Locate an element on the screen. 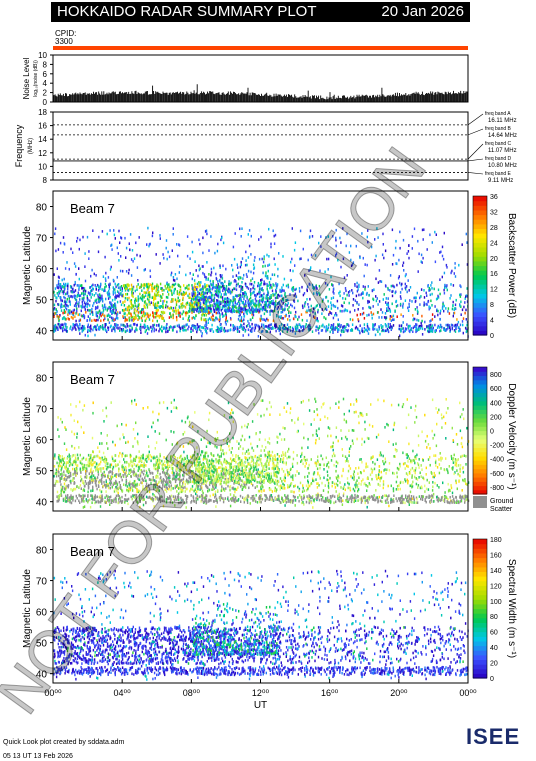 This screenshot has height=761, width=536. colorbar-frame is located at coordinates (480, 265).